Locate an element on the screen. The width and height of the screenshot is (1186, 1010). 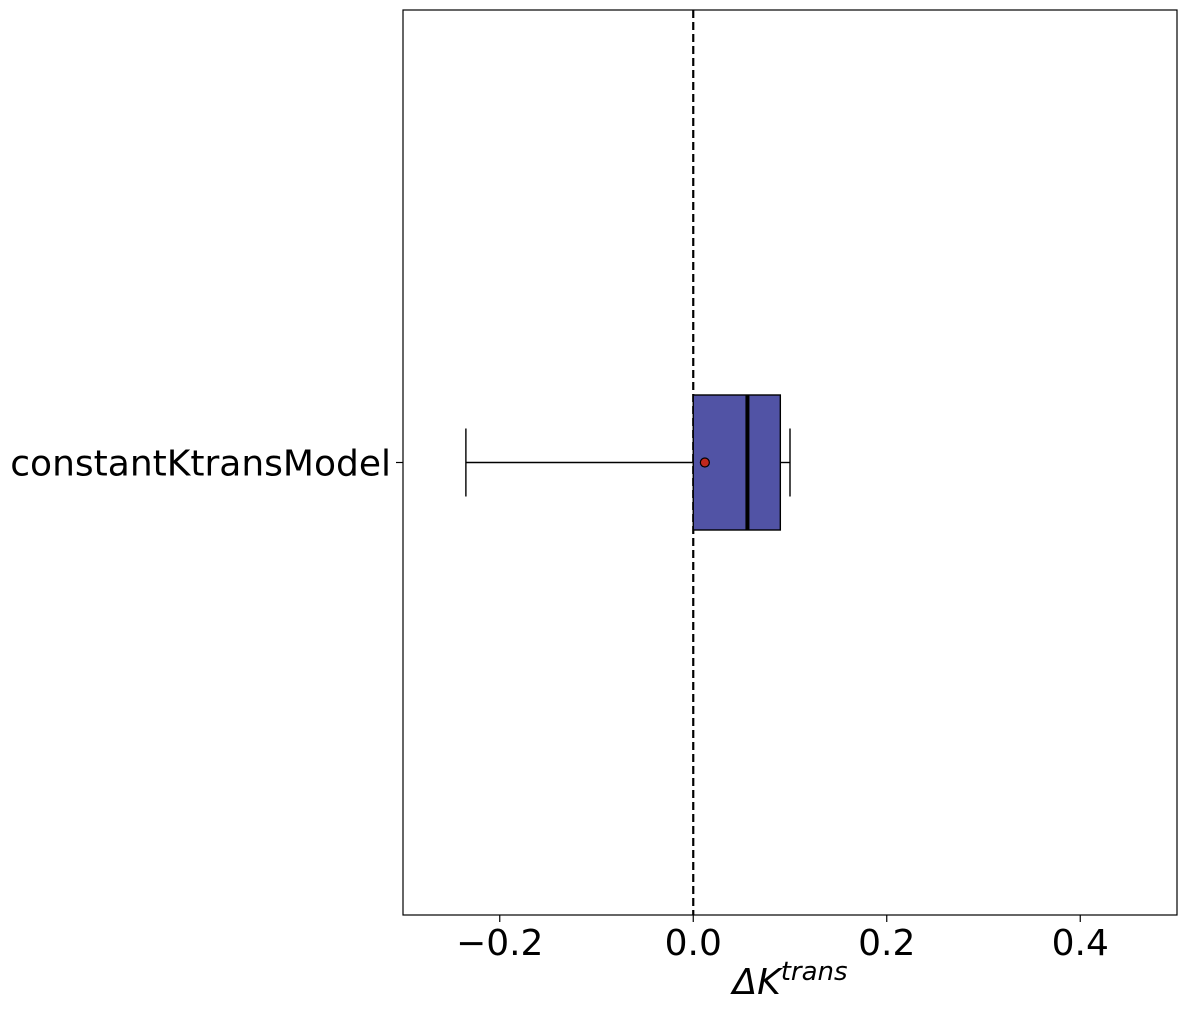
y-tick-label: constantKtransModel is located at coordinates (200, 464).